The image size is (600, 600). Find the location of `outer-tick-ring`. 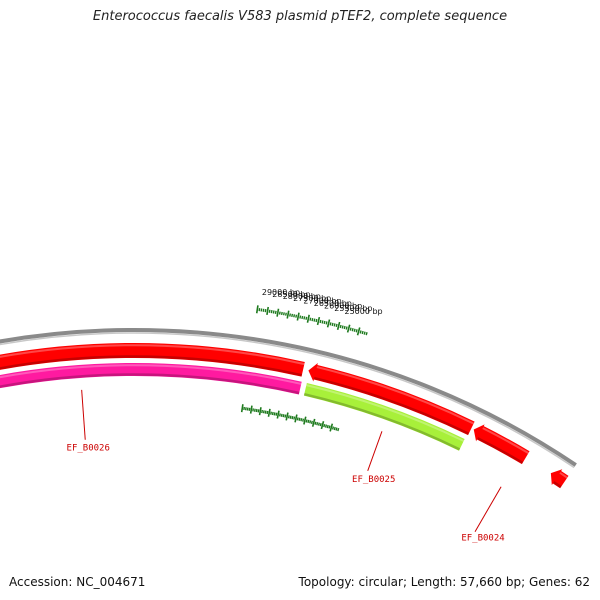

outer-tick-ring is located at coordinates (311, 320).